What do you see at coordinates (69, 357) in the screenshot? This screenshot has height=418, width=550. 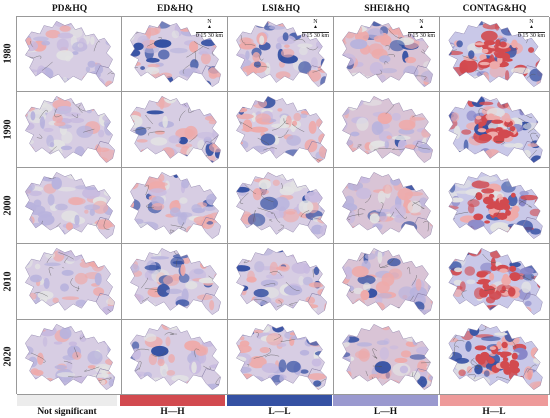 I see `map-panel-pd-hq-2020` at bounding box center [69, 357].